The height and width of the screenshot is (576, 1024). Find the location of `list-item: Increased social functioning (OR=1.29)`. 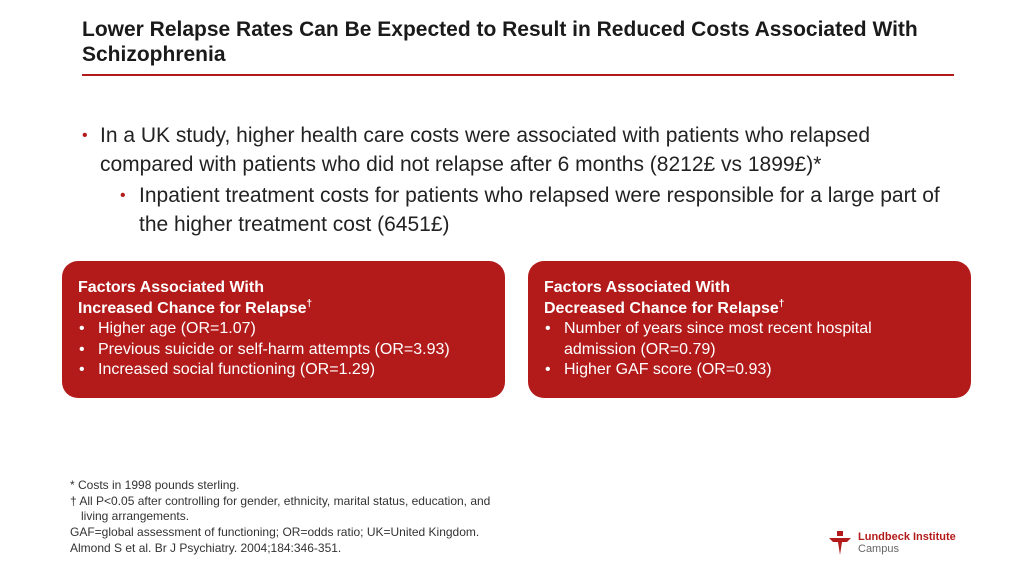

list-item: Increased social functioning (OR=1.29) is located at coordinates (283, 370).